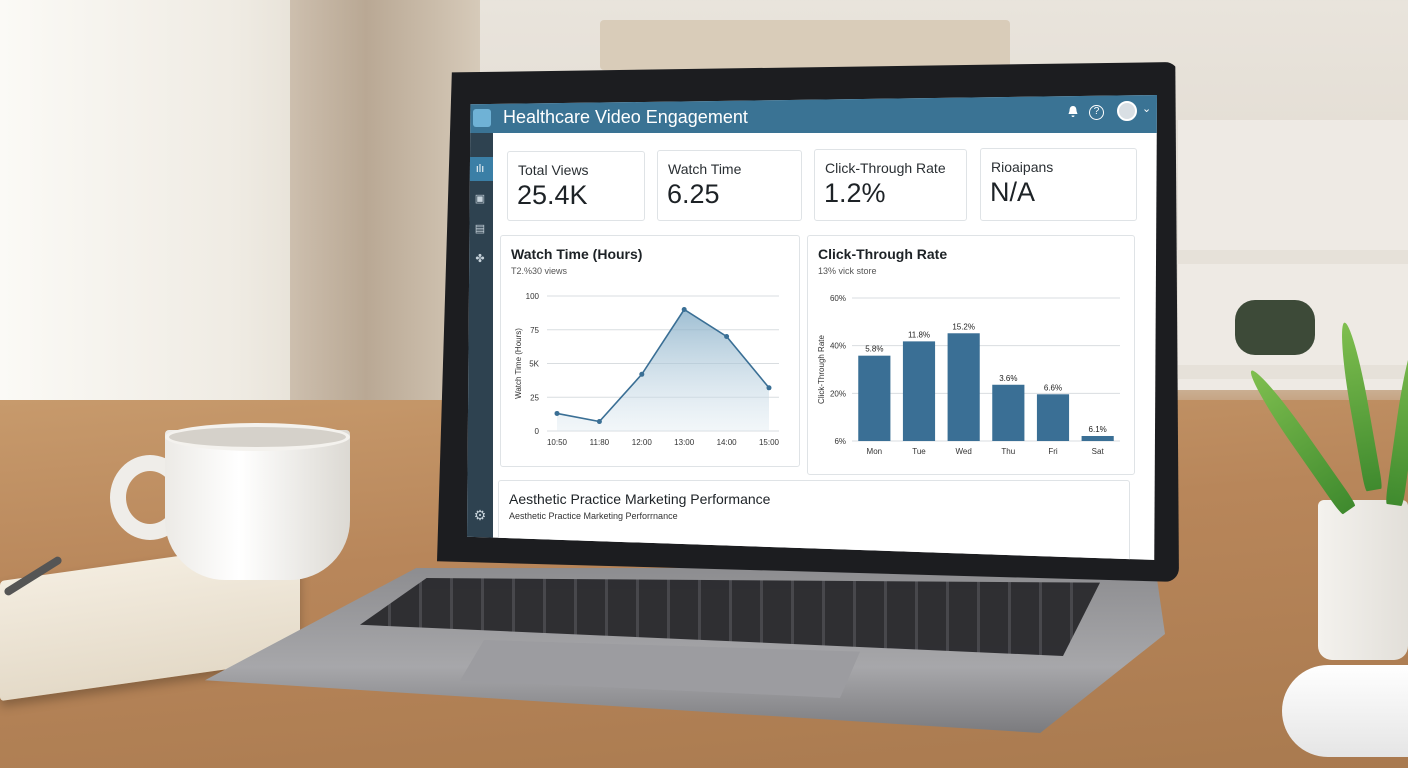  What do you see at coordinates (684, 442) in the screenshot?
I see `x-tick-label: 13:00` at bounding box center [684, 442].